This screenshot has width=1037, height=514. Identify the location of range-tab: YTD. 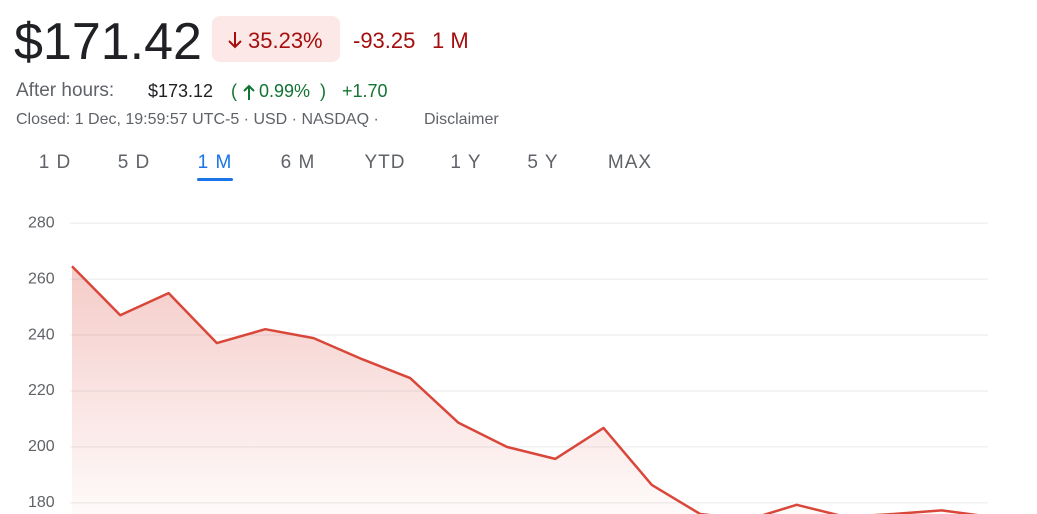
(385, 162).